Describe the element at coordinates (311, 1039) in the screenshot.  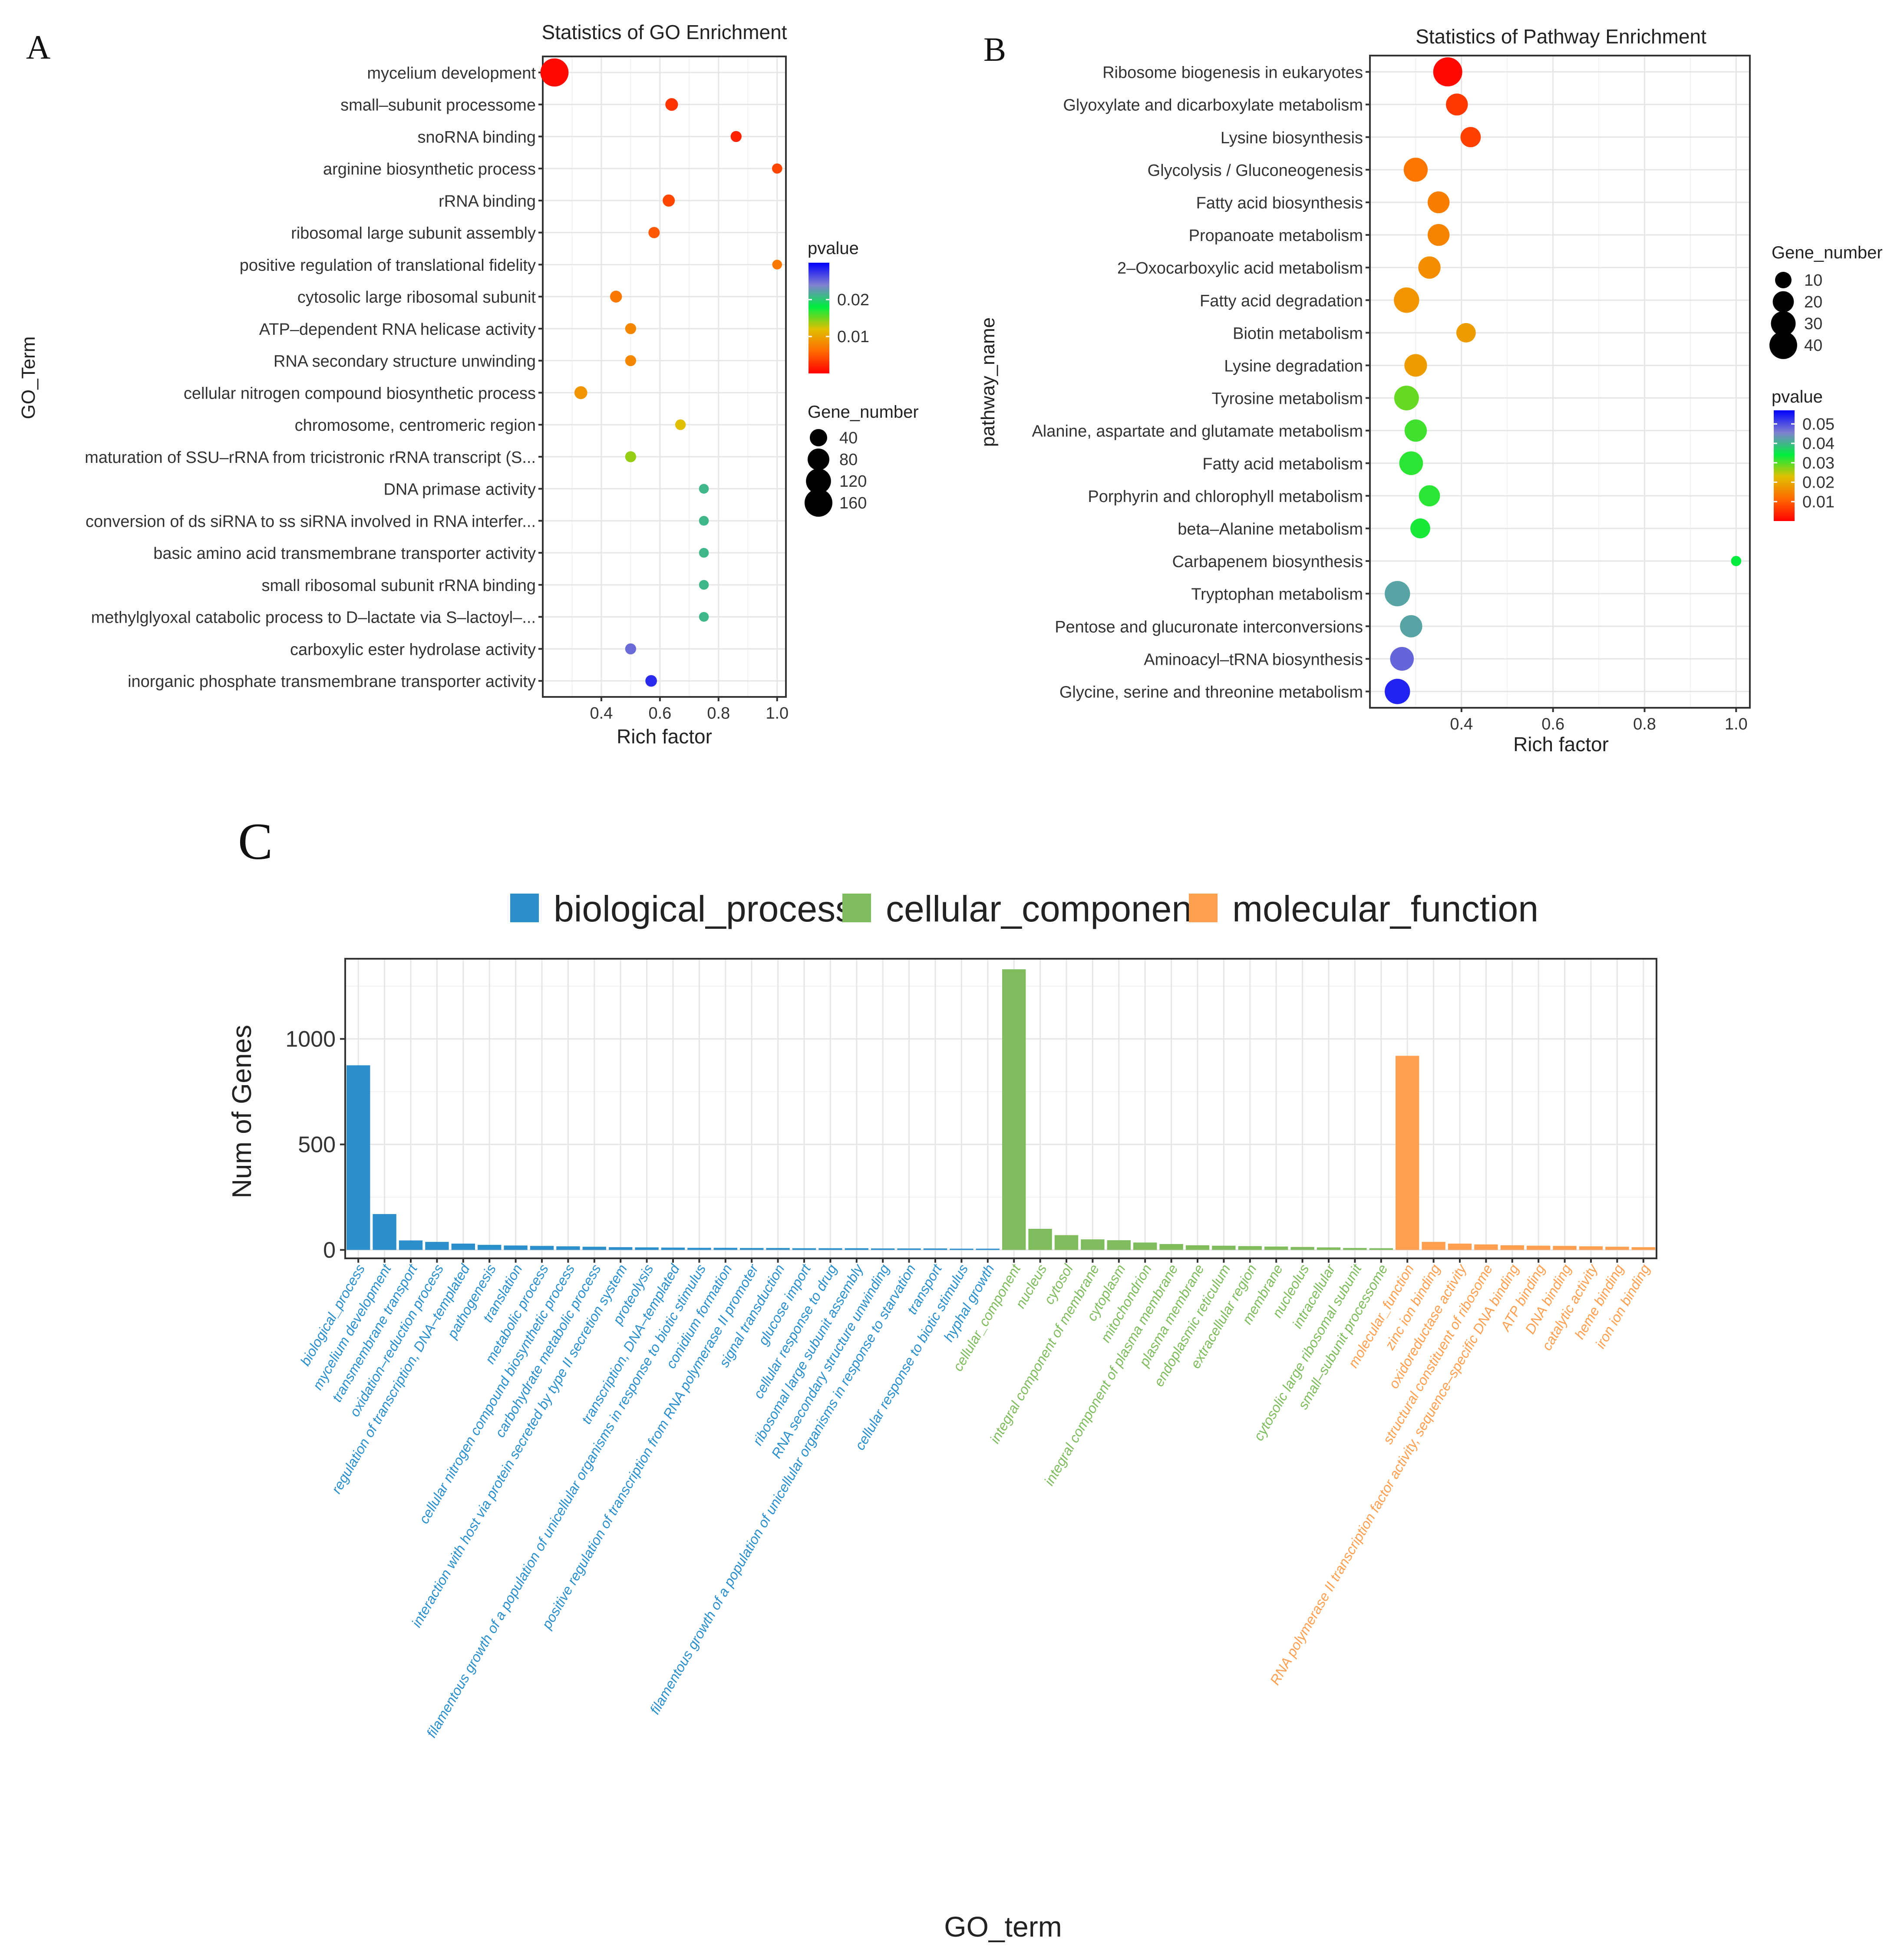
I see `y-tick-label: 1000` at that location.